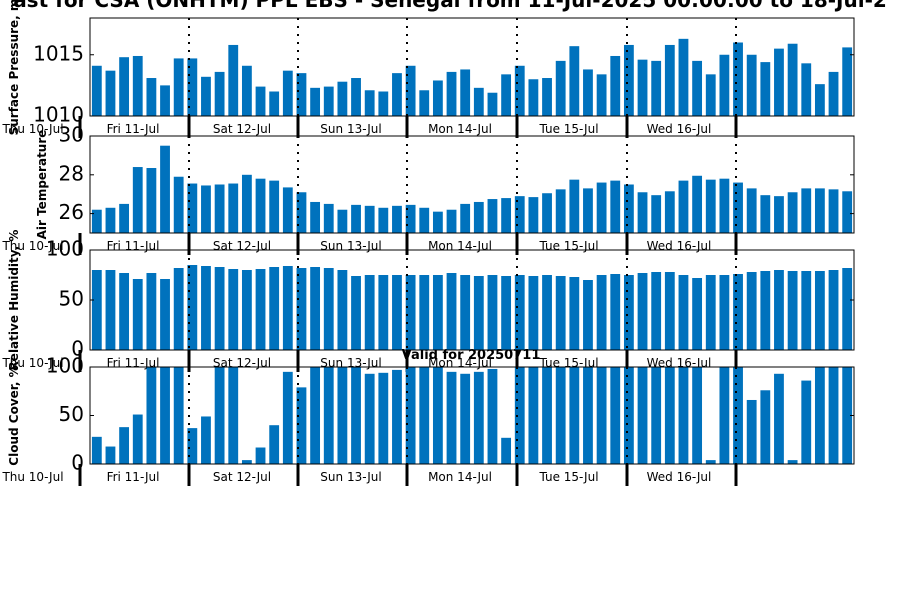 Image resolution: width=900 pixels, height=600 pixels. What do you see at coordinates (77, 349) in the screenshot?
I see `y-tick-label: 0` at bounding box center [77, 349].